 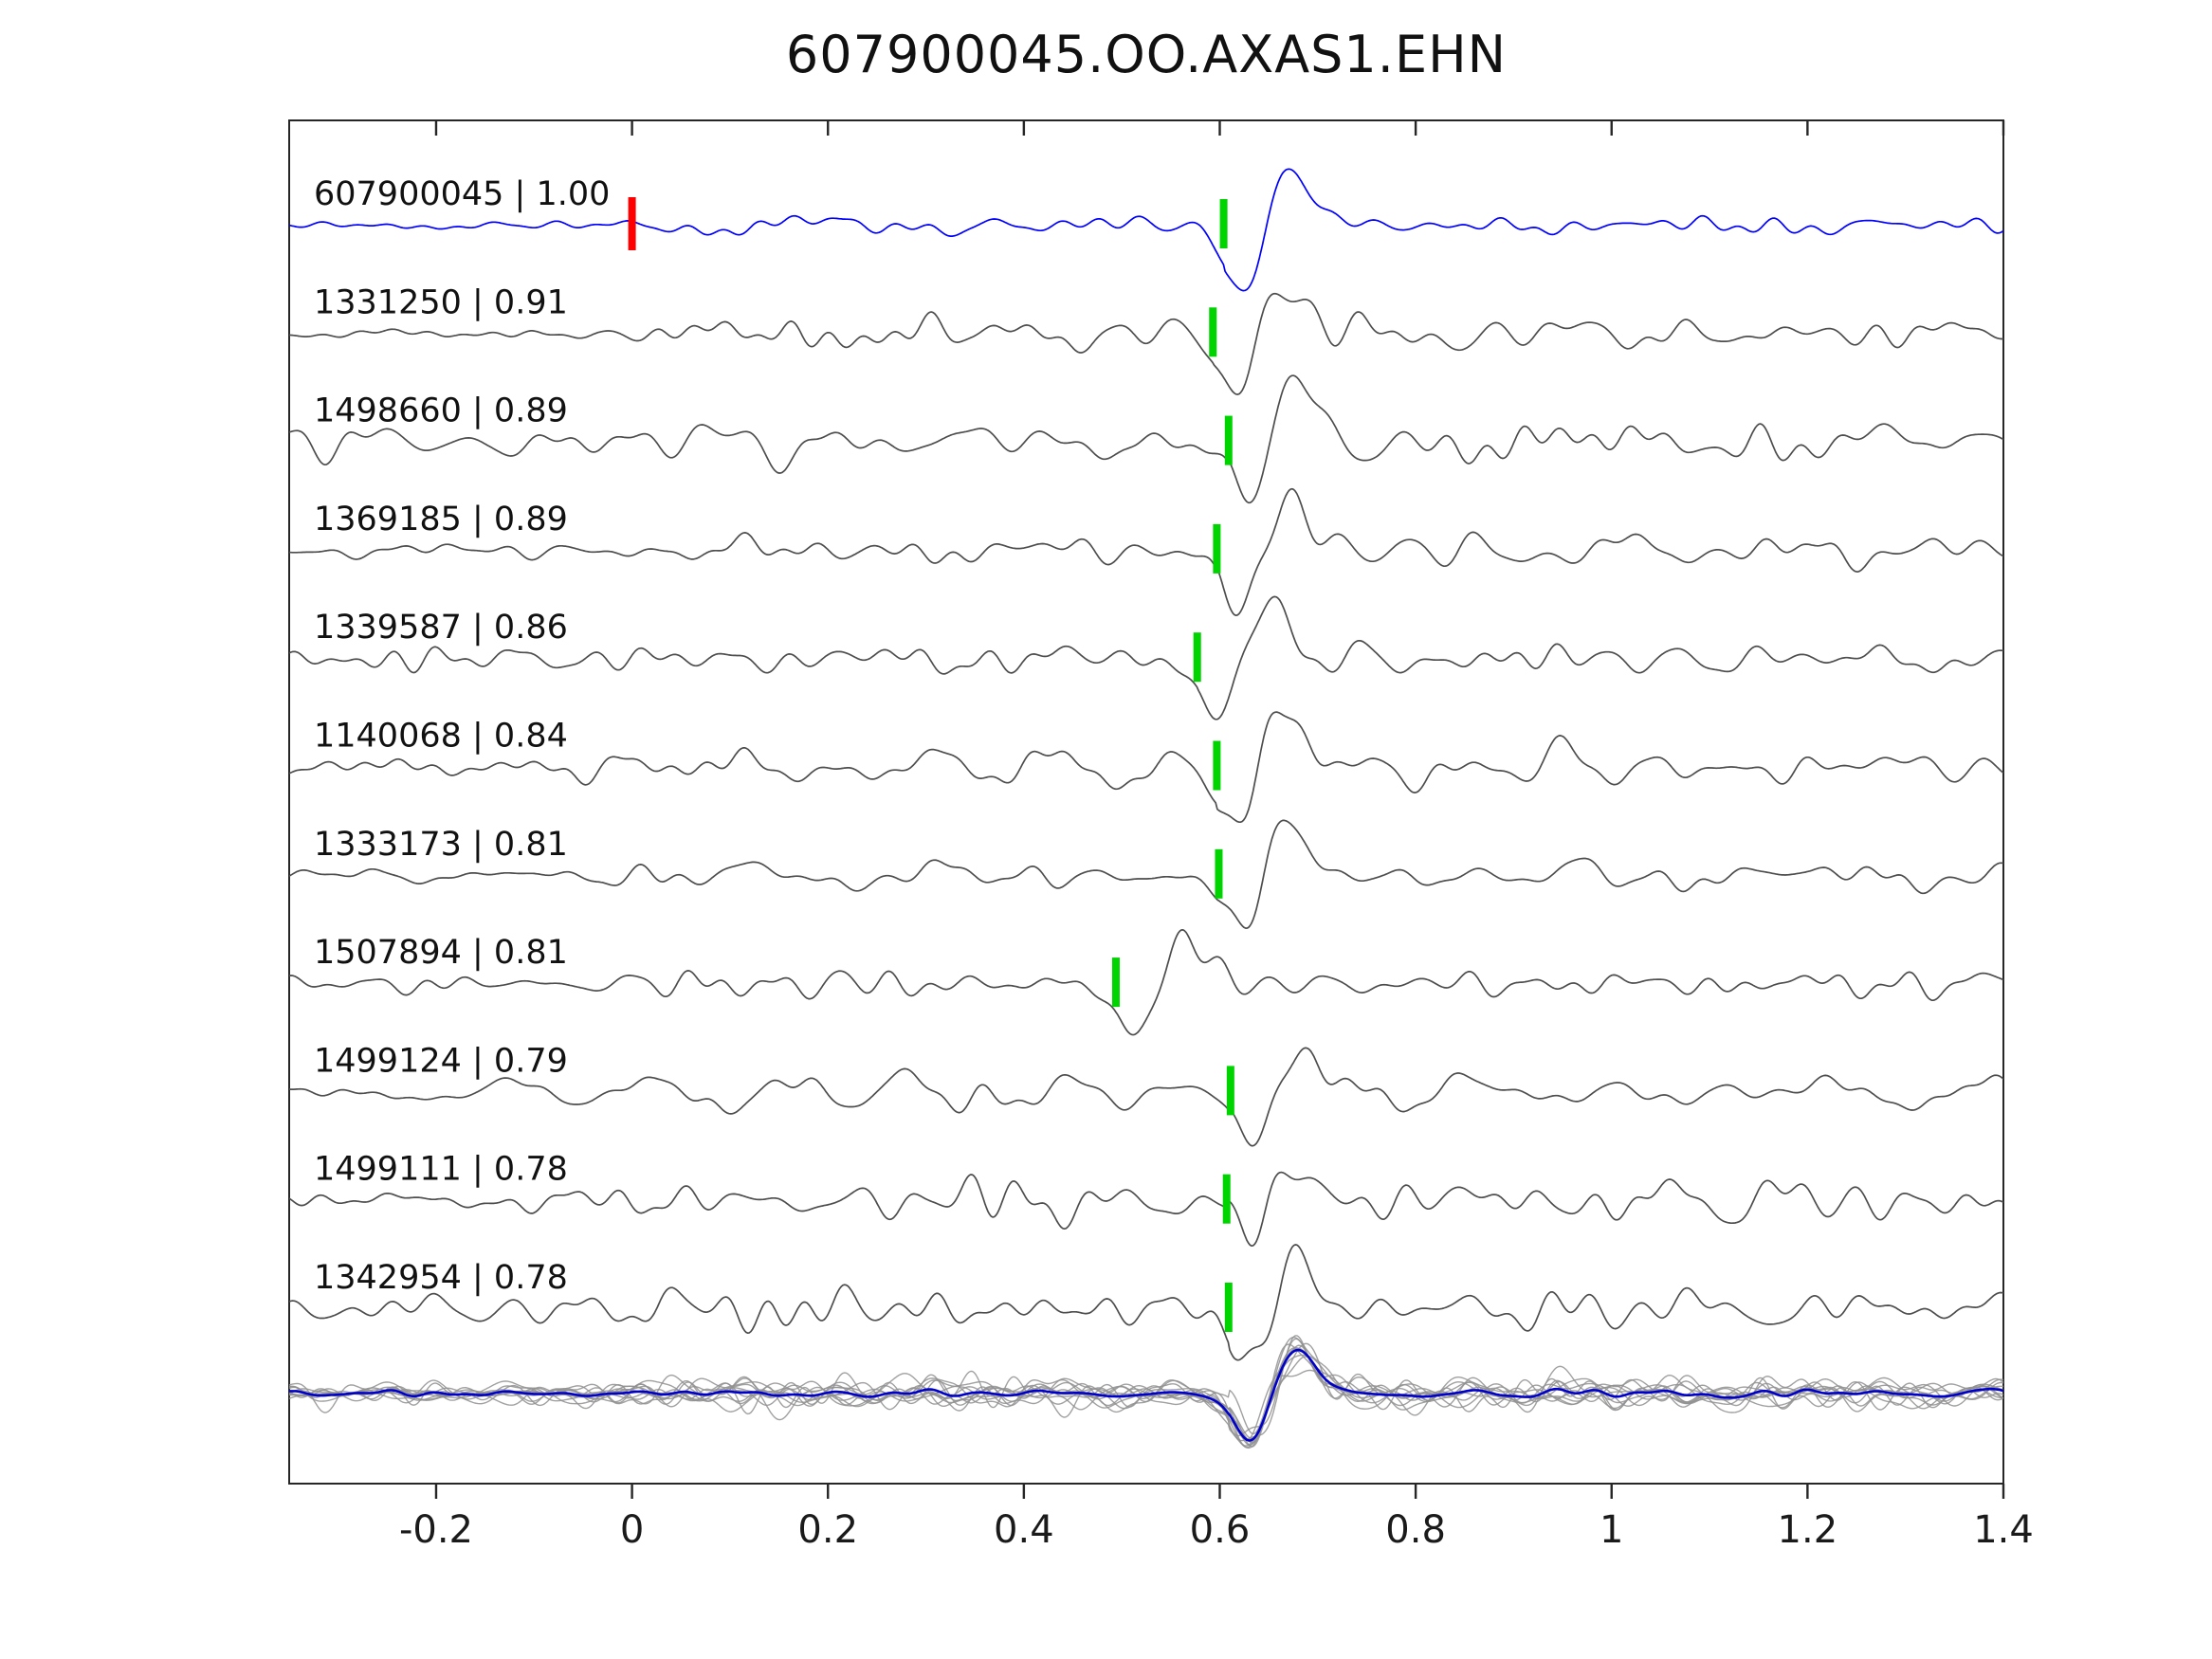 I want to click on x-tick-label: 0.6, so click(x=1220, y=1530).